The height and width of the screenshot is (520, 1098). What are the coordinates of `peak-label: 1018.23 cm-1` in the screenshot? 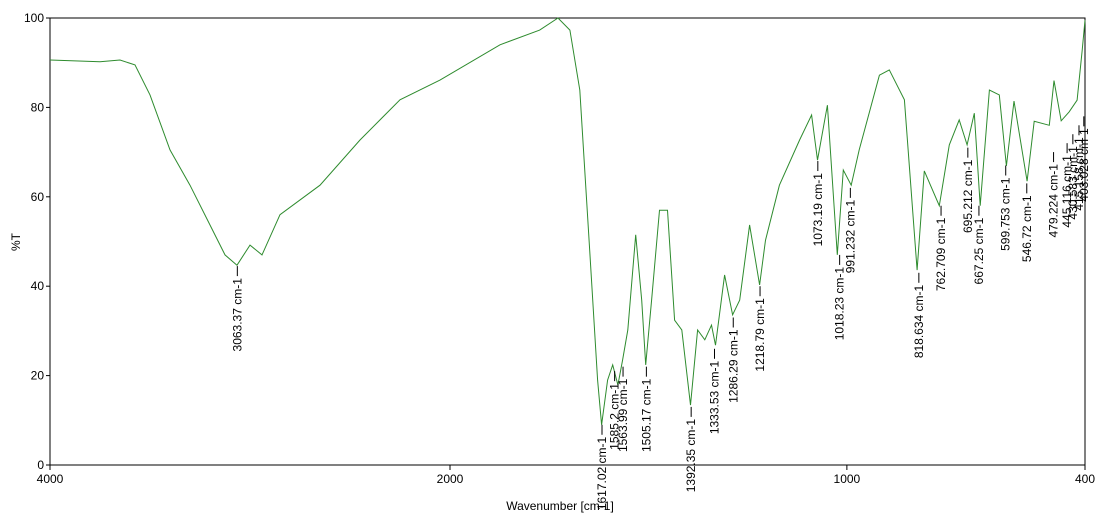 It's located at (840, 304).